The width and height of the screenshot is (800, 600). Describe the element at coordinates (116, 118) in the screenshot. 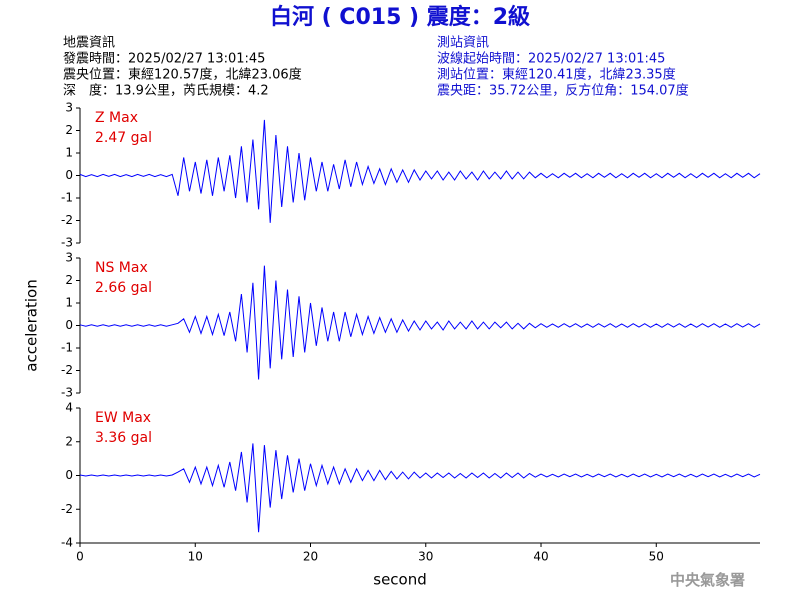

I see `annotation: Z Max` at that location.